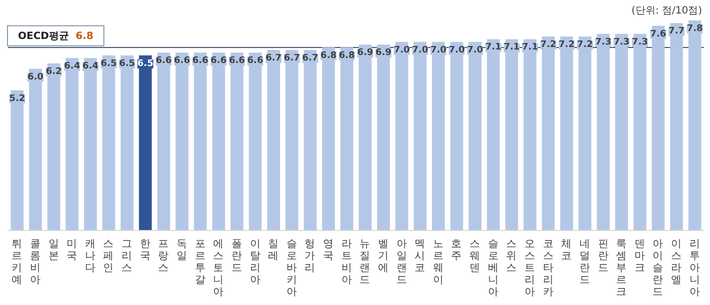  What do you see at coordinates (35, 77) in the screenshot?
I see `data-label: 6.0` at bounding box center [35, 77].